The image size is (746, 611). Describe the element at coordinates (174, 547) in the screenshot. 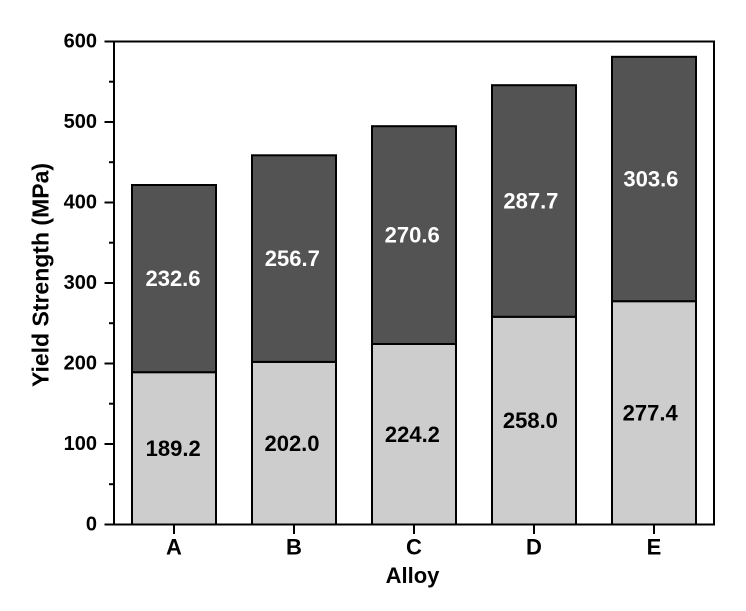

I see `svg-text: A` at that location.